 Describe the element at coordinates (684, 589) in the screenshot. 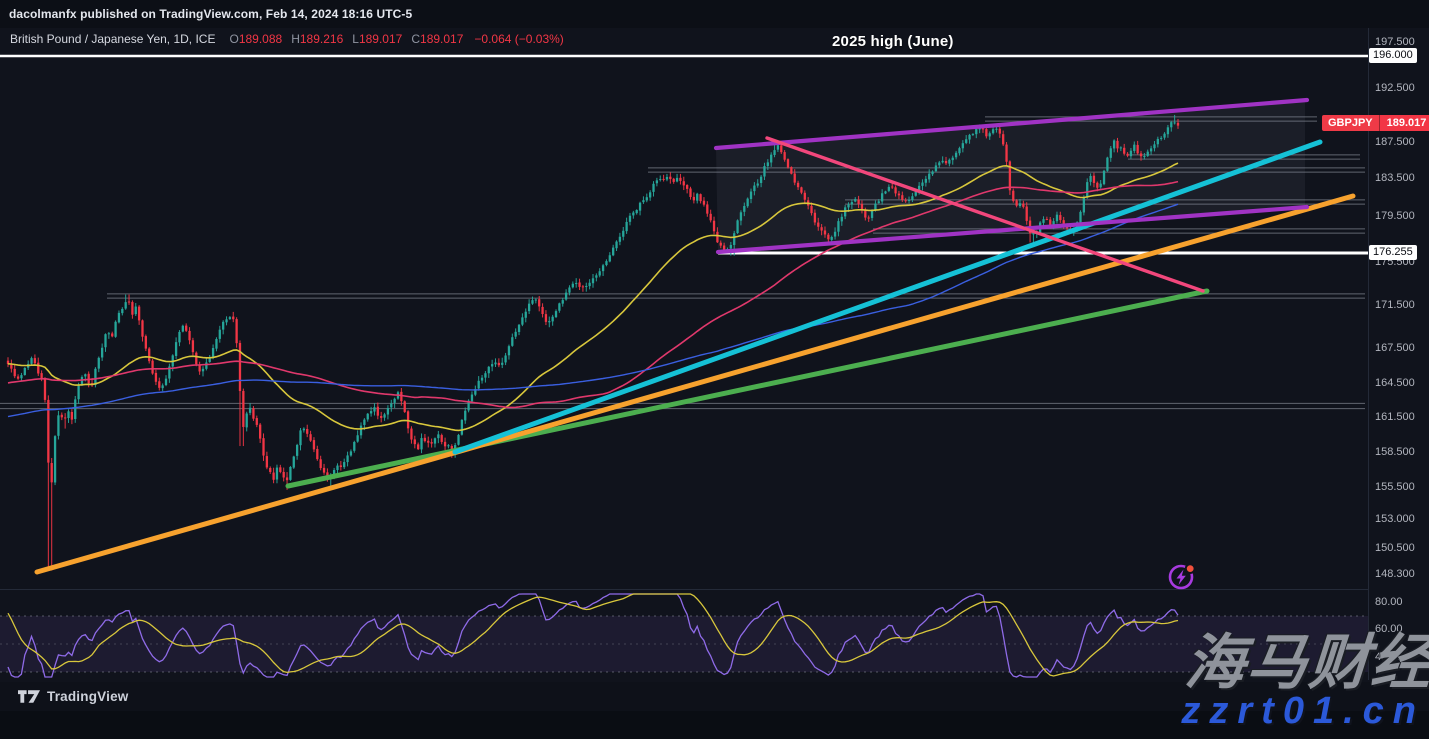

I see `pane-separator` at that location.